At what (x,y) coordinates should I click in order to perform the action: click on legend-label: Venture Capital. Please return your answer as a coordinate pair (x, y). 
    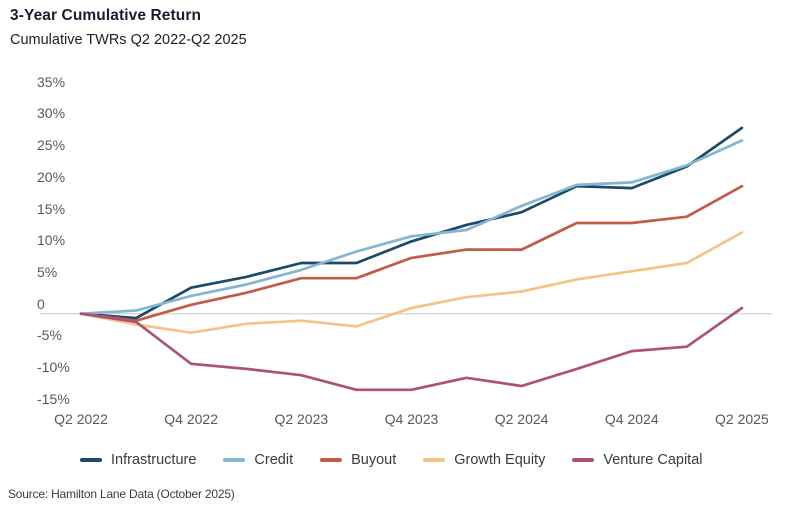
    Looking at the image, I should click on (653, 460).